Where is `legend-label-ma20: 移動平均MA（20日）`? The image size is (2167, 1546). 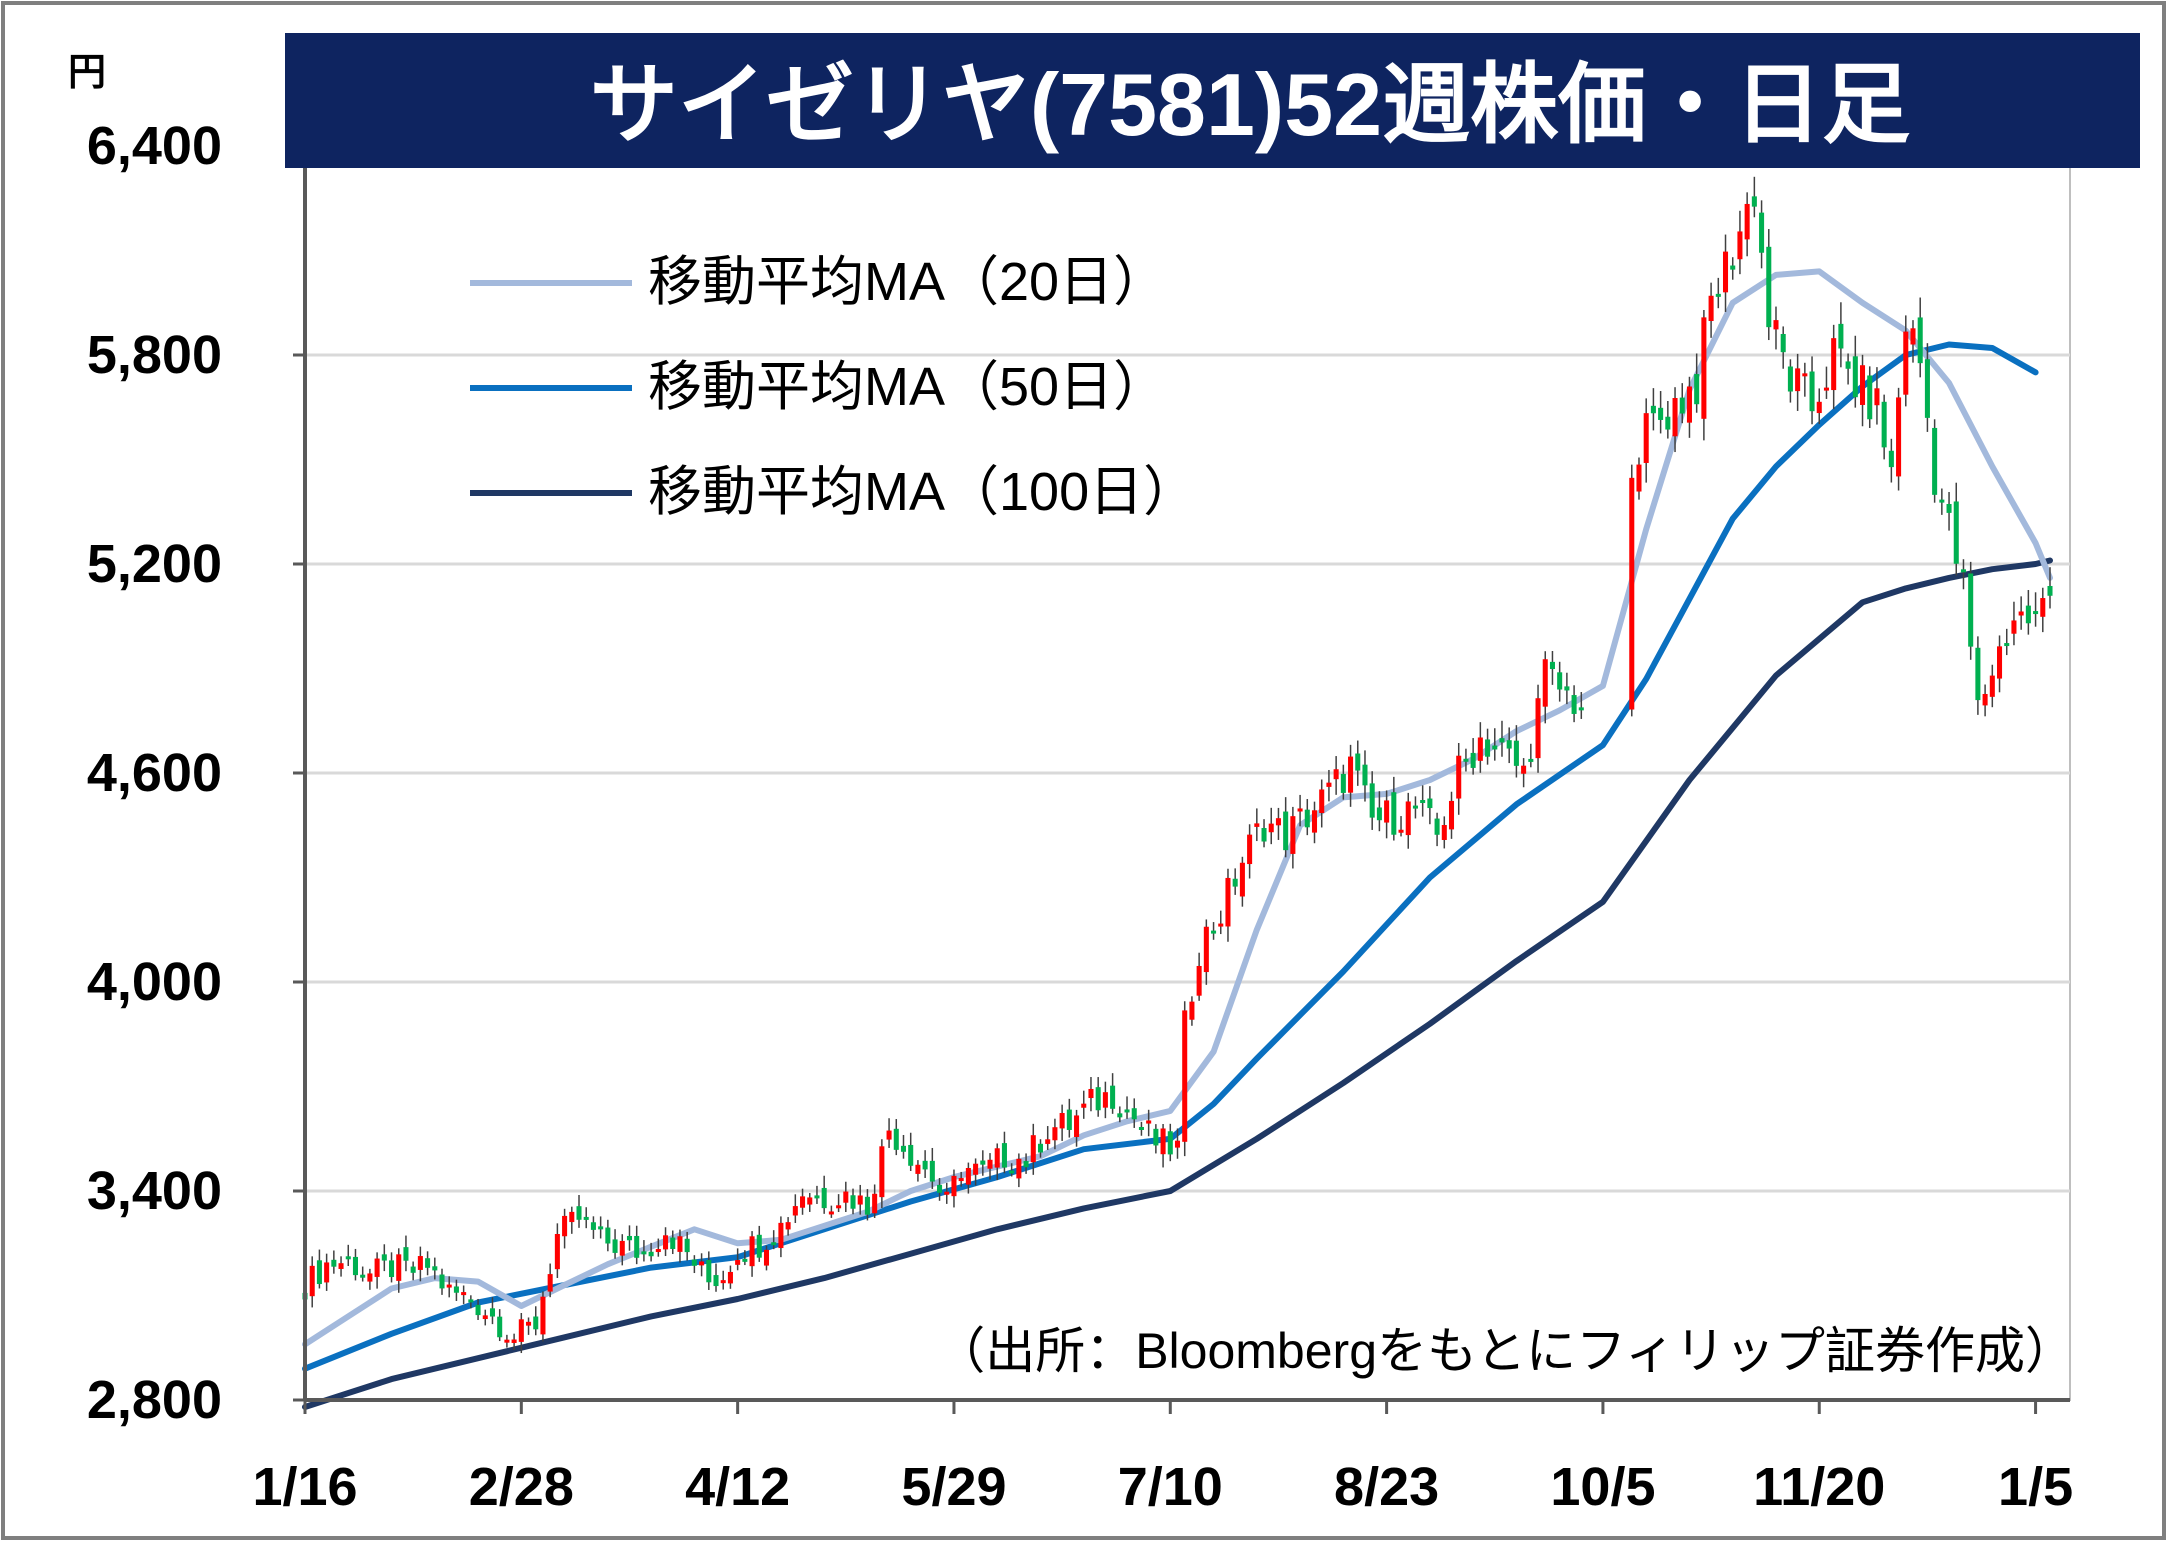
legend-label-ma20: 移動平均MA（20日） is located at coordinates (907, 282).